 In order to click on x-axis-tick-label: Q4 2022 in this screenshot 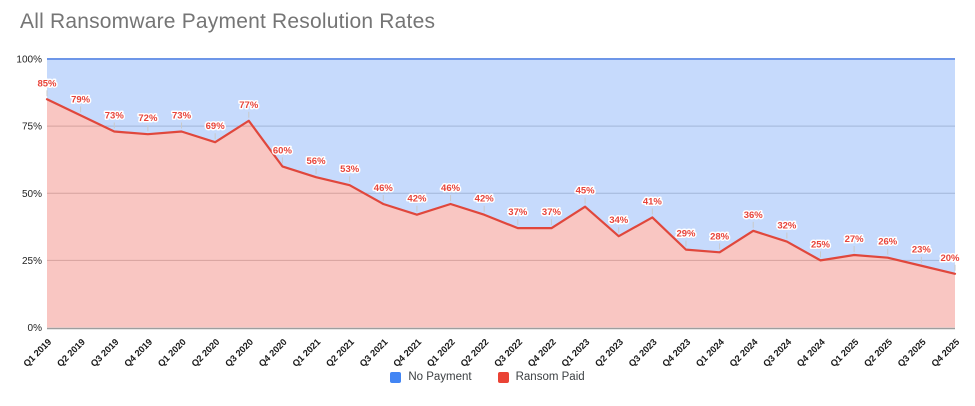, I will do `click(542, 353)`.